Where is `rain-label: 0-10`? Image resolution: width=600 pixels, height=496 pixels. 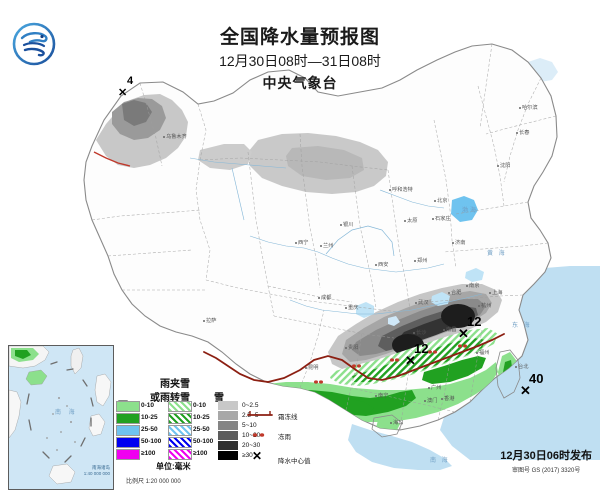 rain-label: 0-10 is located at coordinates (148, 405).